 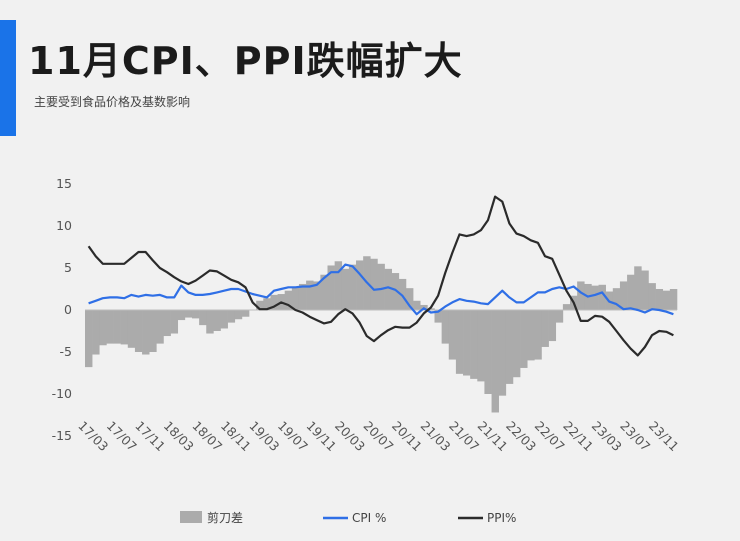 I want to click on x-tick-label: 19/03, so click(x=264, y=436).